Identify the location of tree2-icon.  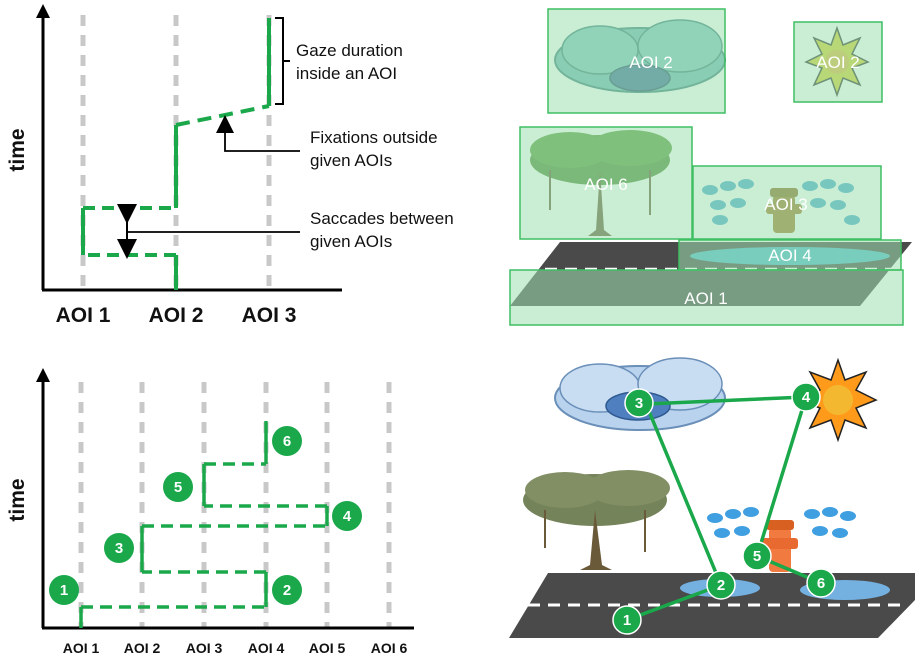
(596, 520).